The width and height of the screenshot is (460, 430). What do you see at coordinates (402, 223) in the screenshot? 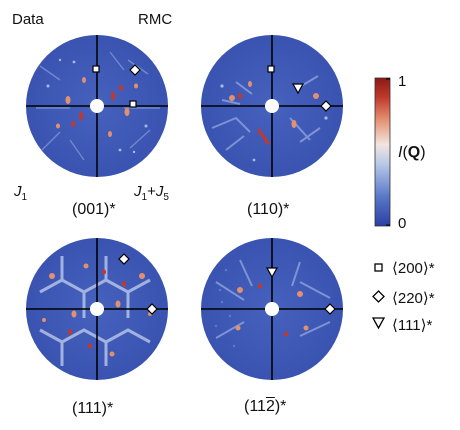
I see `colorbar-min-label: 0` at bounding box center [402, 223].